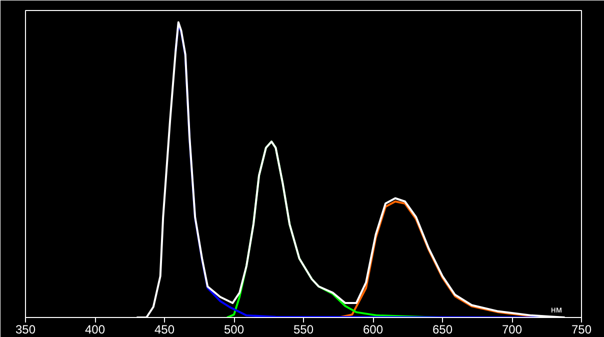  Describe the element at coordinates (581, 329) in the screenshot. I see `x-tick-label: 750` at that location.